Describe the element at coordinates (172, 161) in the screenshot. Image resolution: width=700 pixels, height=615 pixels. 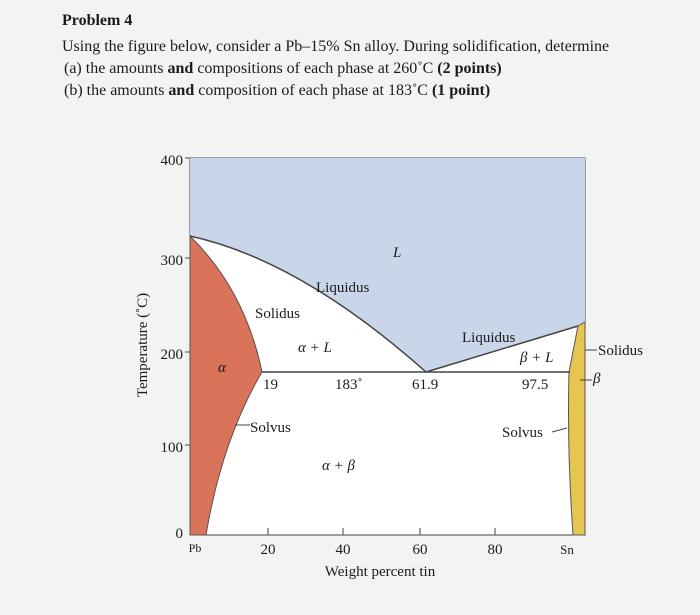
I see `y-tick-label: 400` at that location.